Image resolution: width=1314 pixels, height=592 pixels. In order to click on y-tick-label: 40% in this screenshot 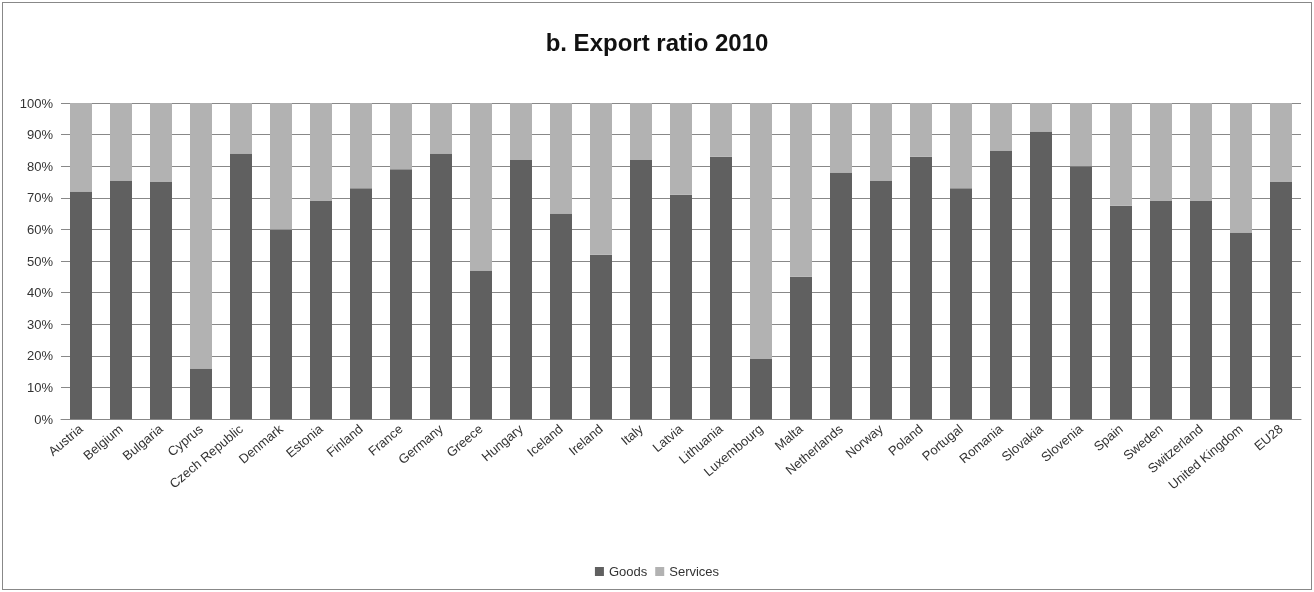, I will do `click(40, 293)`.